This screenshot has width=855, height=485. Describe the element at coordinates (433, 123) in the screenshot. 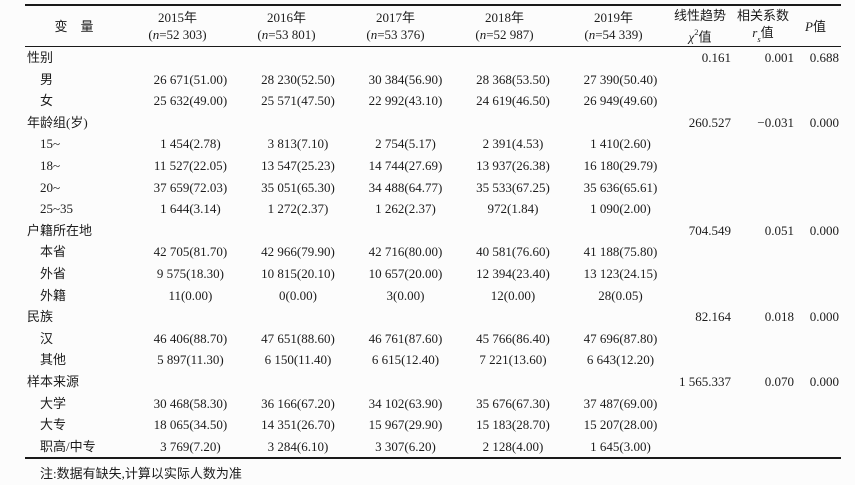

I see `table-row: 年龄组(岁) 260.527 −0.031 0.000` at that location.